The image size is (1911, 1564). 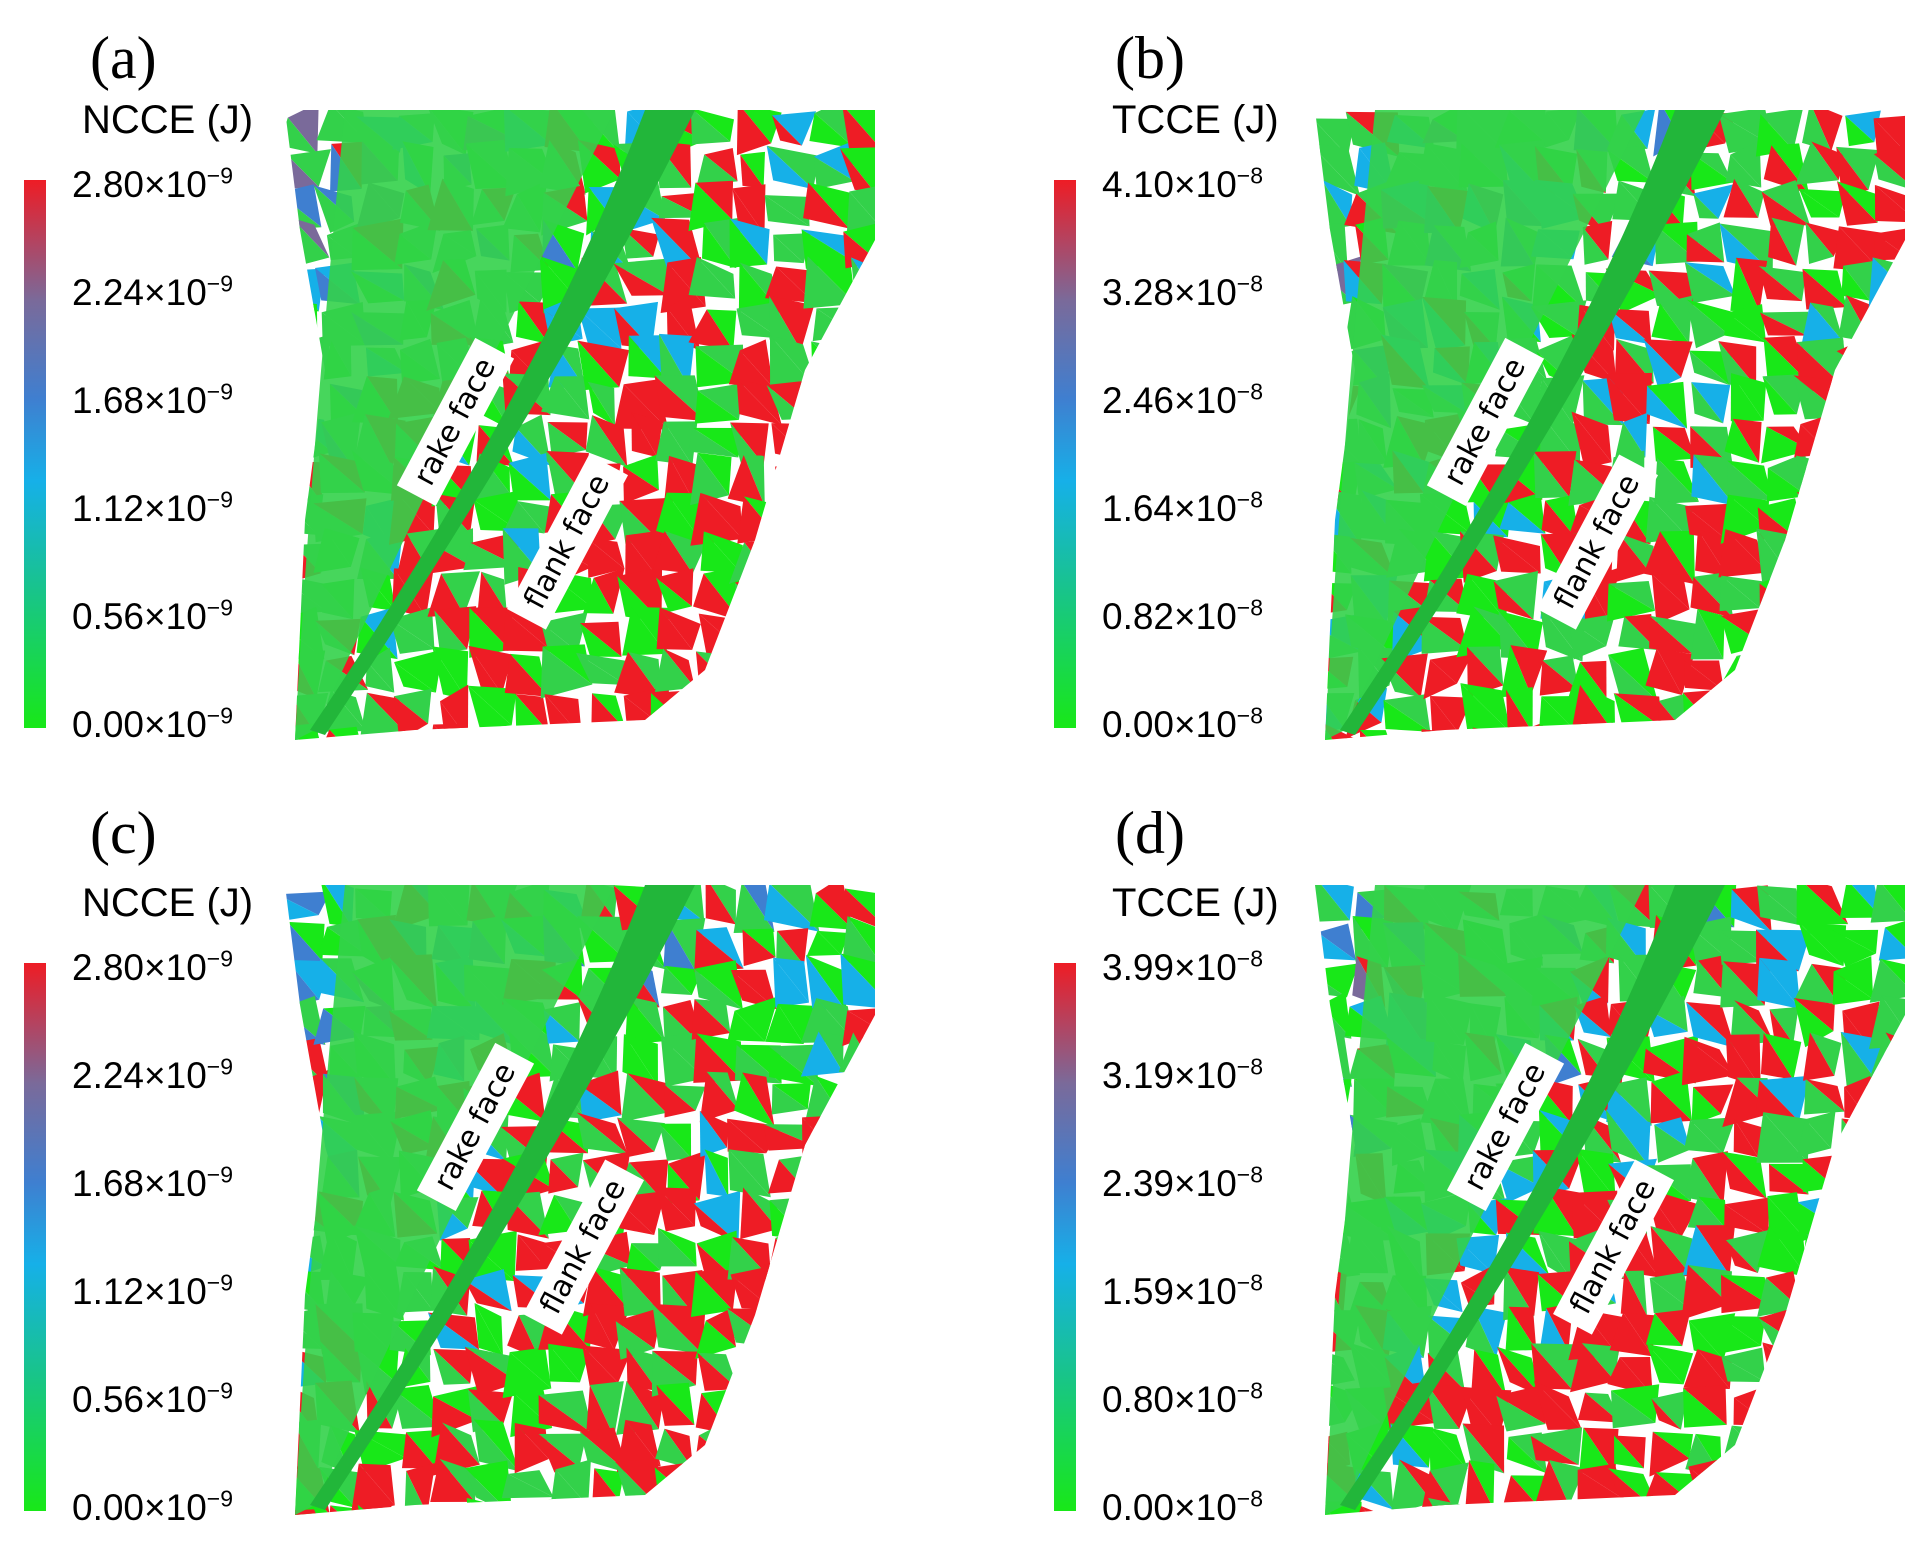 I want to click on cutting-edge, so click(x=502, y=1197).